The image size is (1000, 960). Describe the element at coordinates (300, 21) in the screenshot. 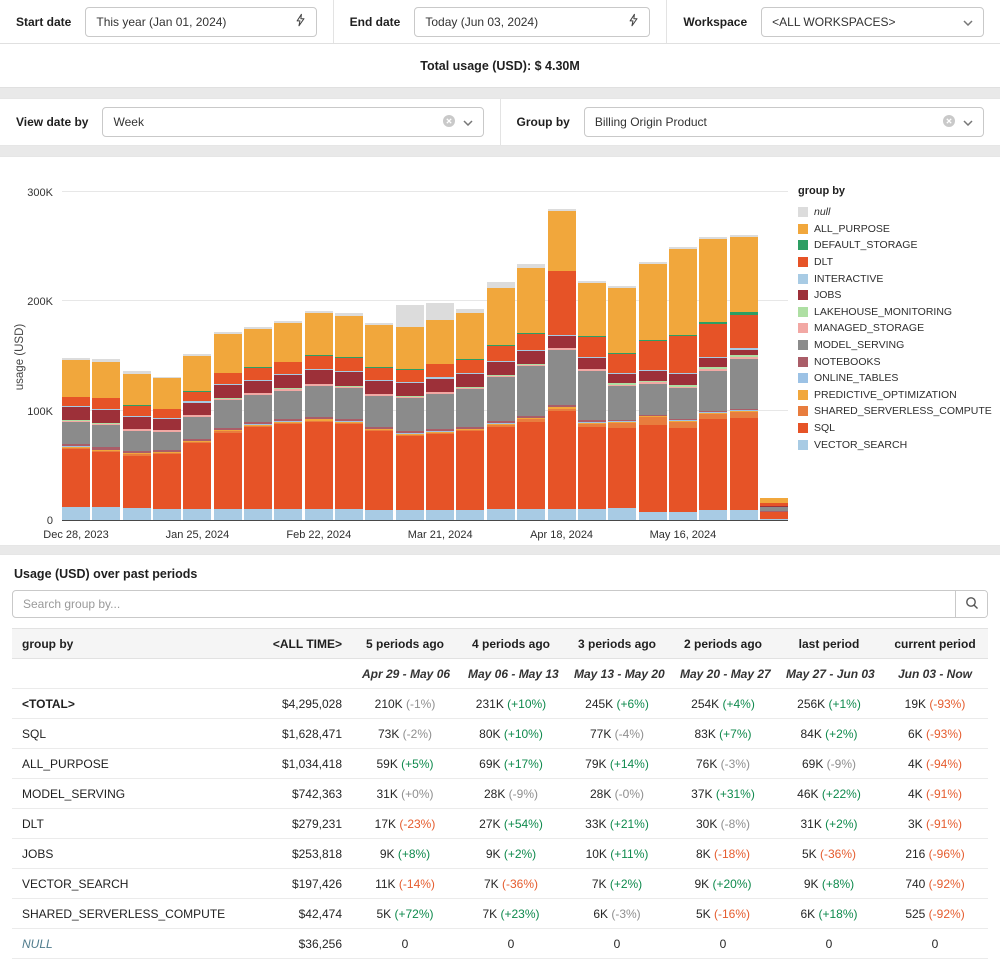

I see `lightning-icon` at that location.